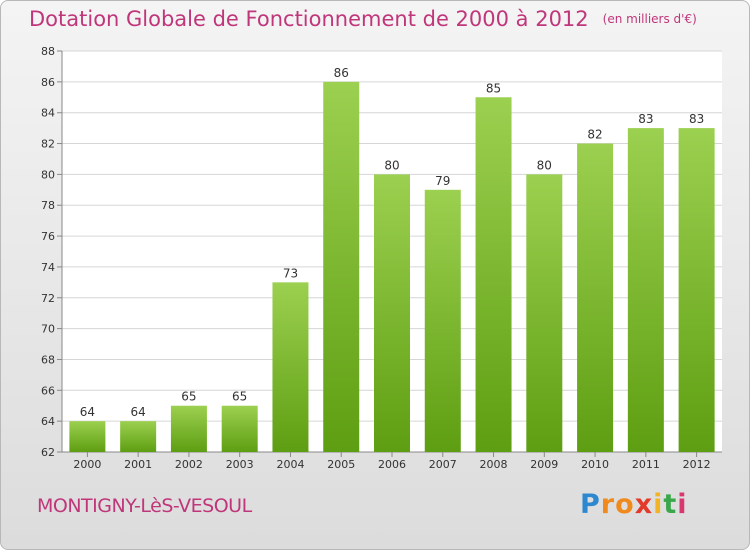 The width and height of the screenshot is (750, 550). What do you see at coordinates (48, 236) in the screenshot?
I see `y-tick-label: 76` at bounding box center [48, 236].